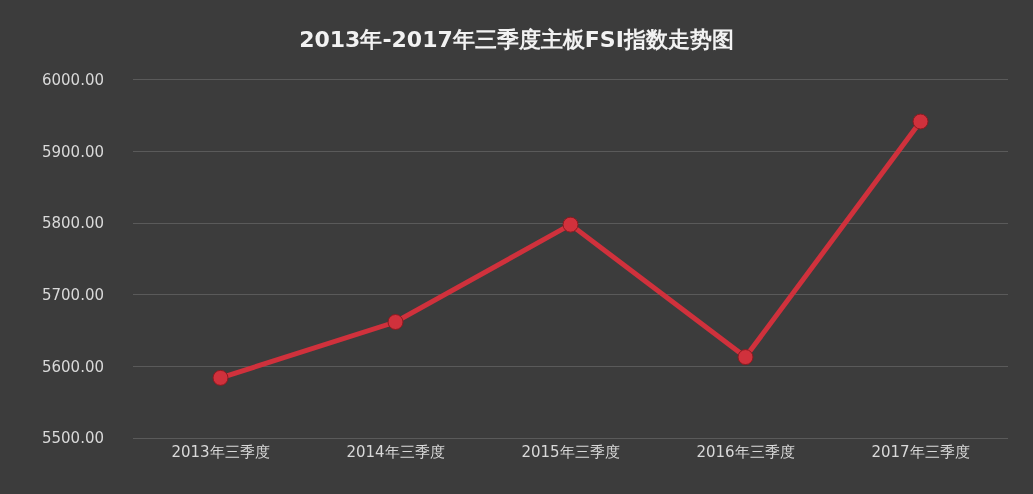 The height and width of the screenshot is (494, 1033). Describe the element at coordinates (516, 40) in the screenshot. I see `chart-title: 2013年-2017年三季度主板FSI指数走势图` at that location.